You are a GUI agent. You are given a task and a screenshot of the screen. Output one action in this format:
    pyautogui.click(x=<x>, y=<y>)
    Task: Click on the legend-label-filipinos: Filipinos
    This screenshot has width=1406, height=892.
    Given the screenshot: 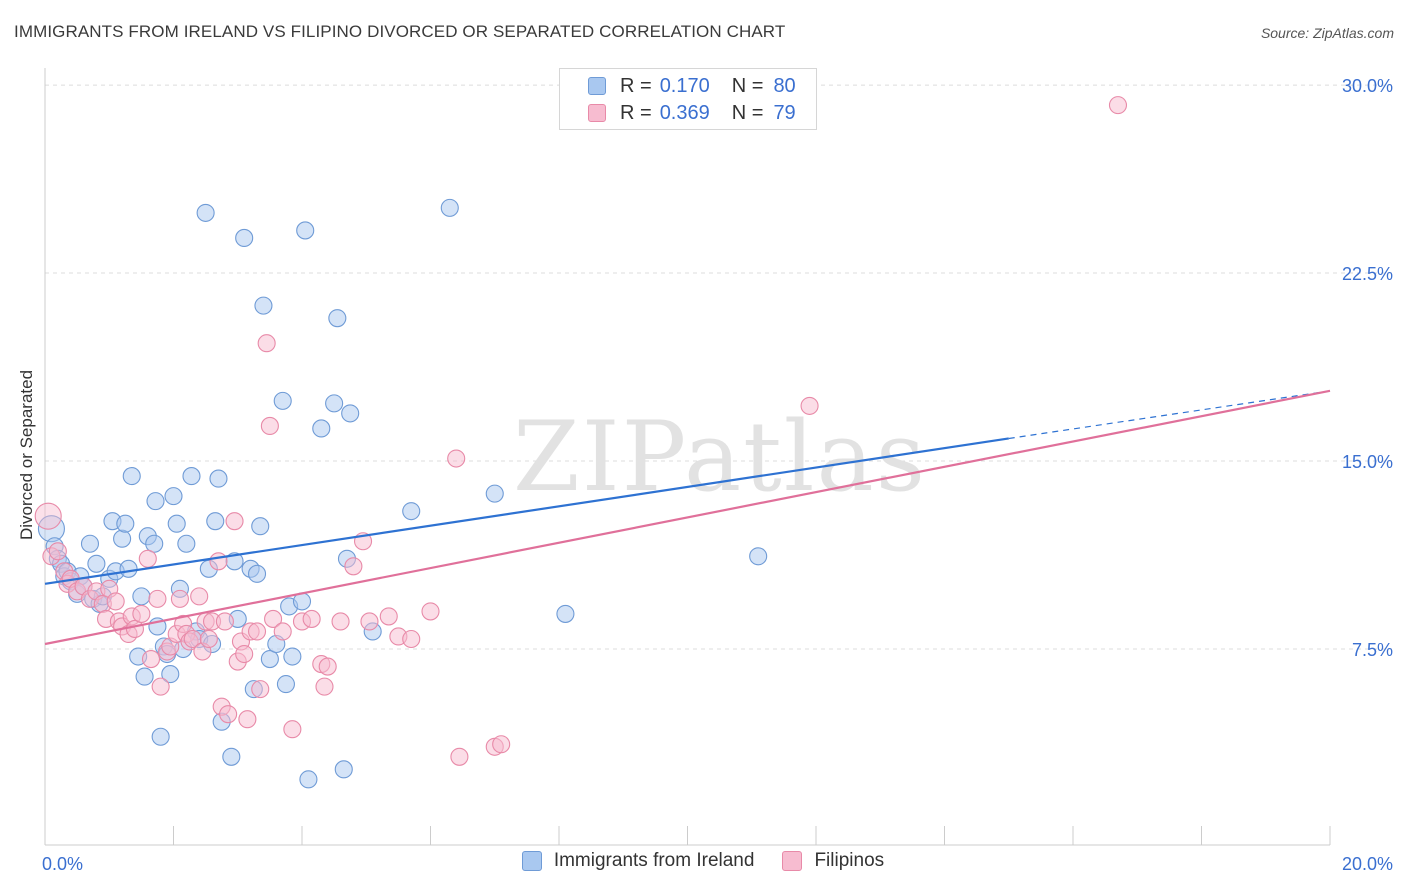 What is the action you would take?
    pyautogui.click(x=849, y=860)
    